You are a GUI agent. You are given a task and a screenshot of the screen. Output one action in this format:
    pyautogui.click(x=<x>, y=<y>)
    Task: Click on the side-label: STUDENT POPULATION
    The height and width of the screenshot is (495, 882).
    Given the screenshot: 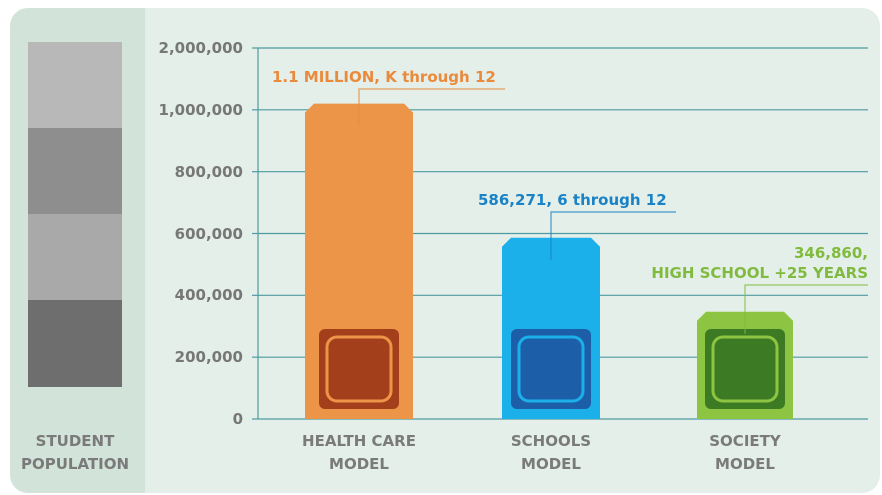 What is the action you would take?
    pyautogui.click(x=75, y=452)
    